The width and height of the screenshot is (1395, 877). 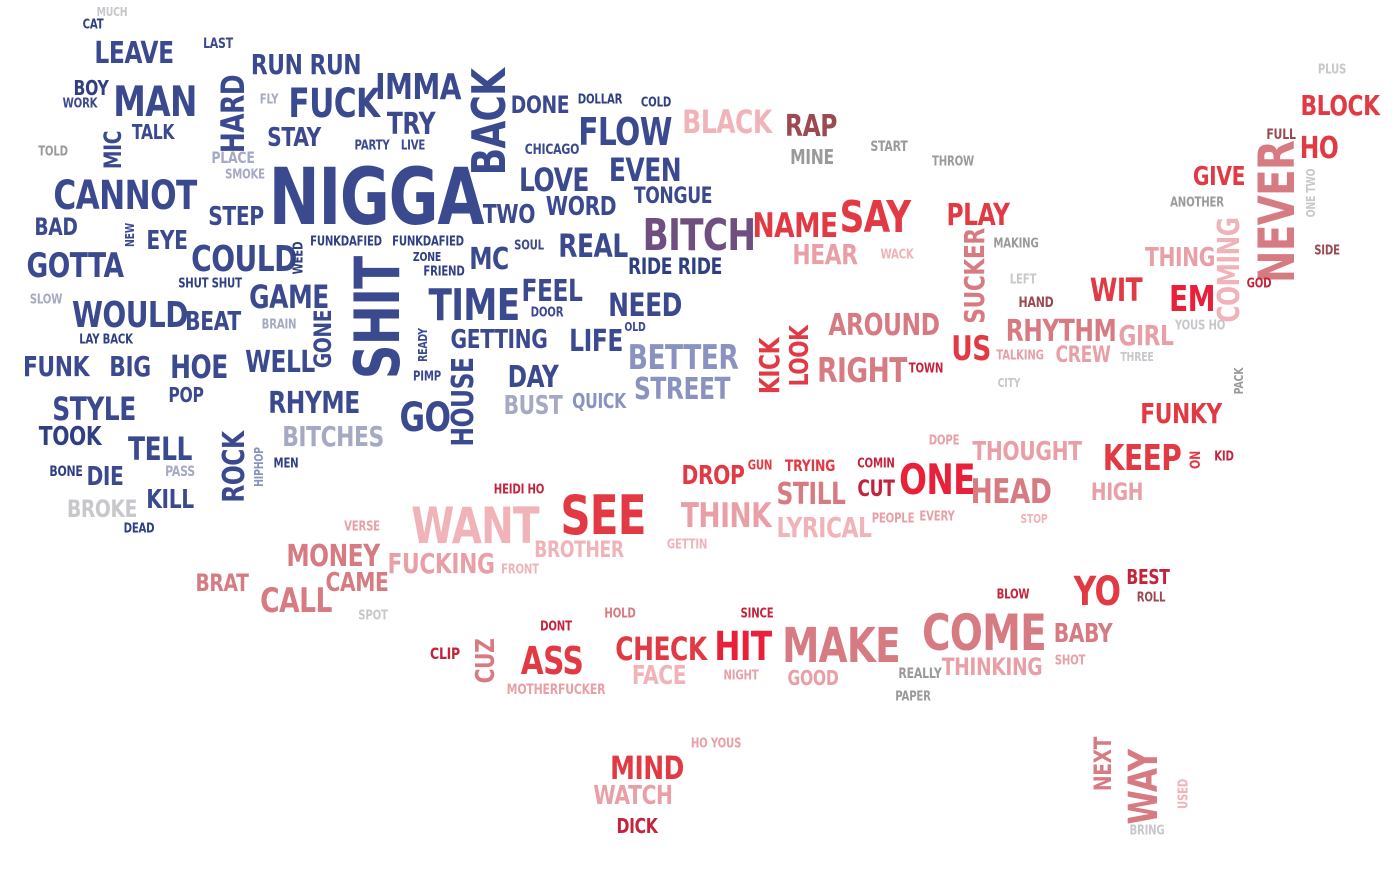 I want to click on word-zone: ZONE, so click(x=427, y=257).